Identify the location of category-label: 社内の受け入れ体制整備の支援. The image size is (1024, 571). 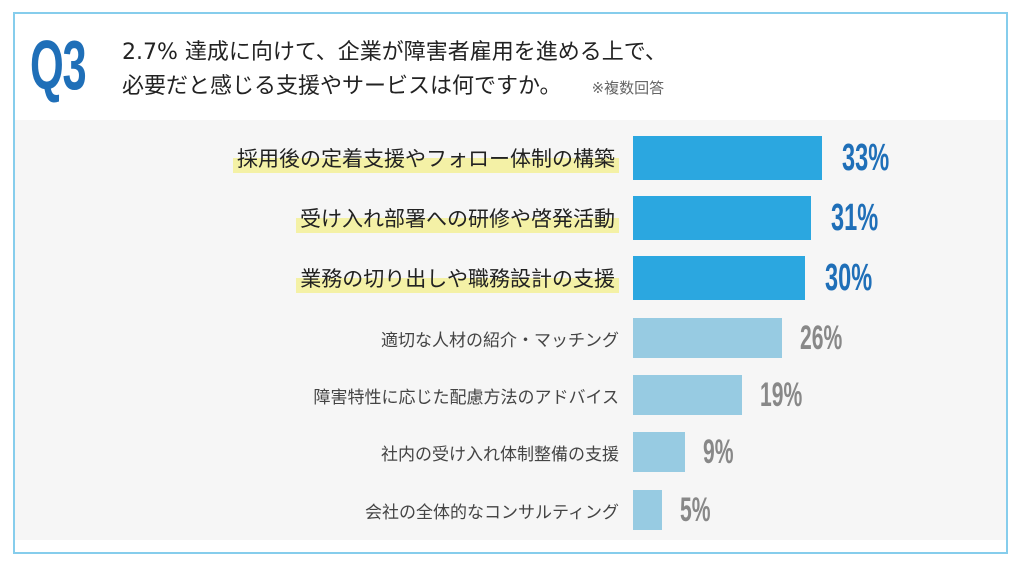
(500, 455).